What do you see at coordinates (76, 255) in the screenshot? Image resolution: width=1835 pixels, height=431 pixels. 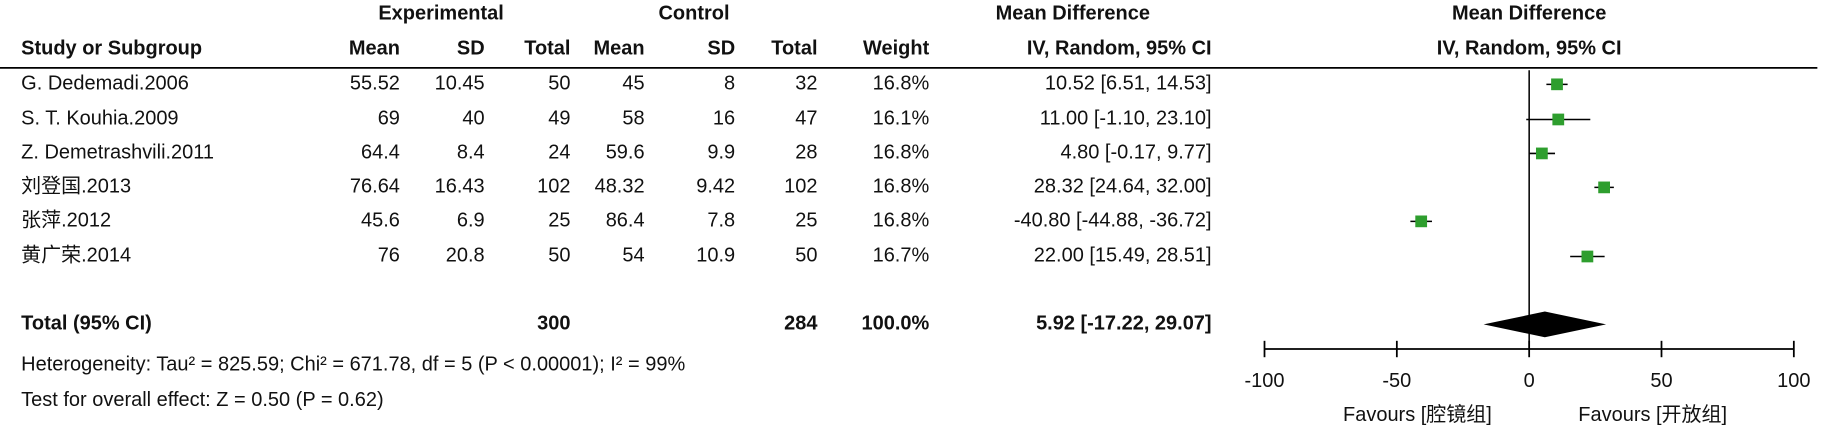 I see `study-name: 黄广荣.2014` at bounding box center [76, 255].